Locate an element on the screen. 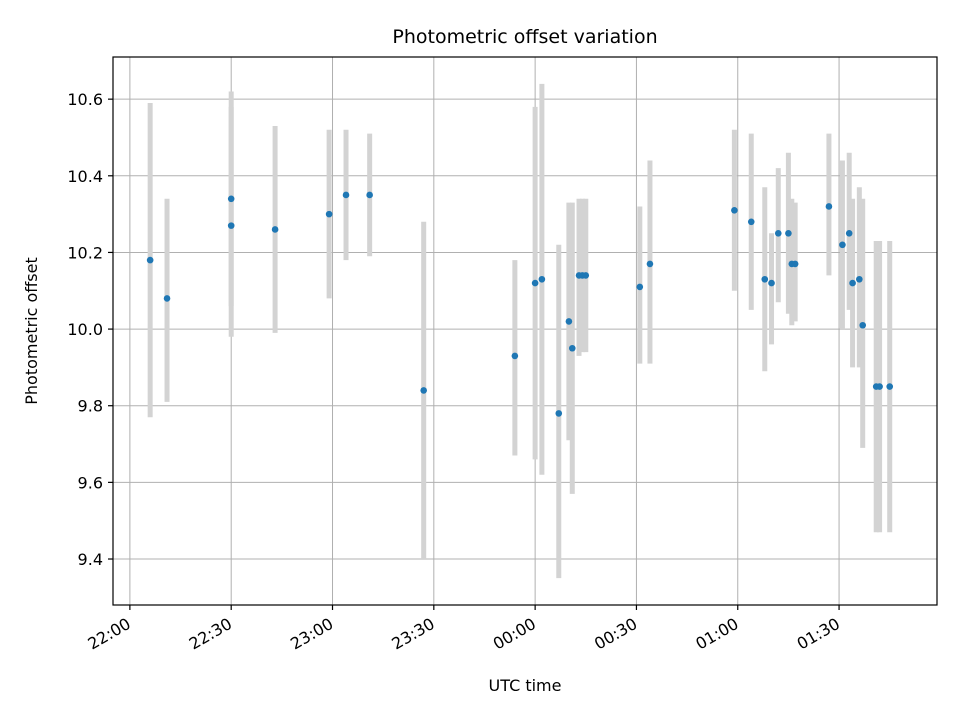 The image size is (960, 724). y-tick-label: 9.8 is located at coordinates (90, 406).